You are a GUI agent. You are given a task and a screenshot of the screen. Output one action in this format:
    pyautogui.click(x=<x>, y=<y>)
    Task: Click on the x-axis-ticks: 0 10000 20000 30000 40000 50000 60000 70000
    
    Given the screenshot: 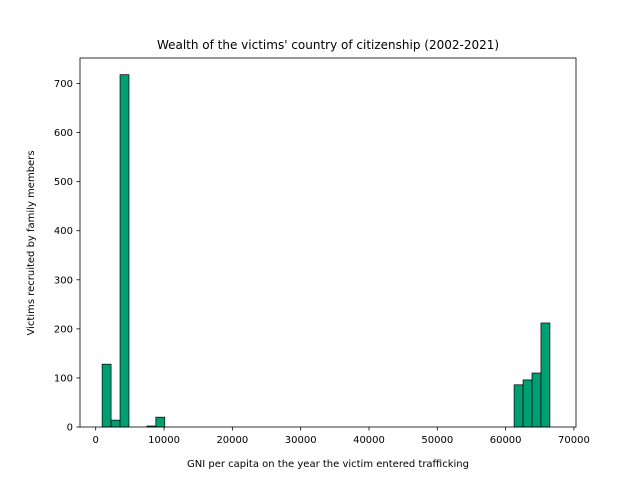 What is the action you would take?
    pyautogui.click(x=341, y=436)
    